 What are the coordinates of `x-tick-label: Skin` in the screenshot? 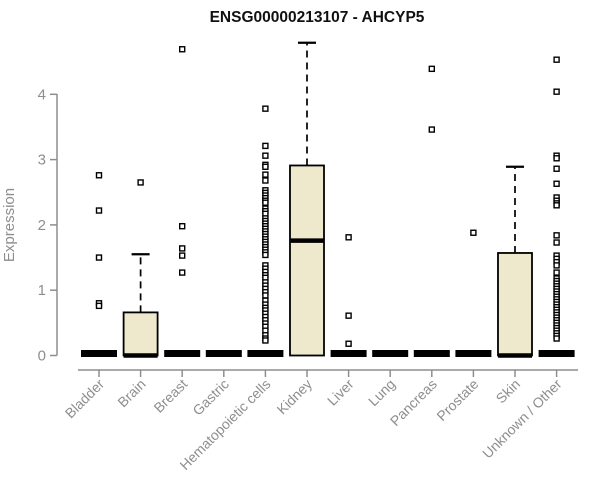 It's located at (508, 391).